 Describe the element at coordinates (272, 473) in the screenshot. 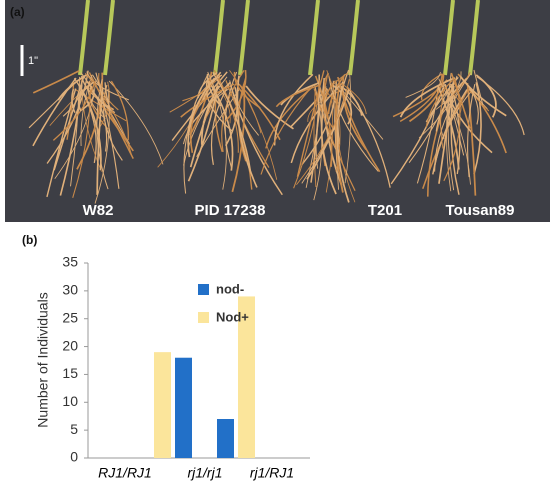

I see `x-tick-label: rj1/RJ1` at that location.